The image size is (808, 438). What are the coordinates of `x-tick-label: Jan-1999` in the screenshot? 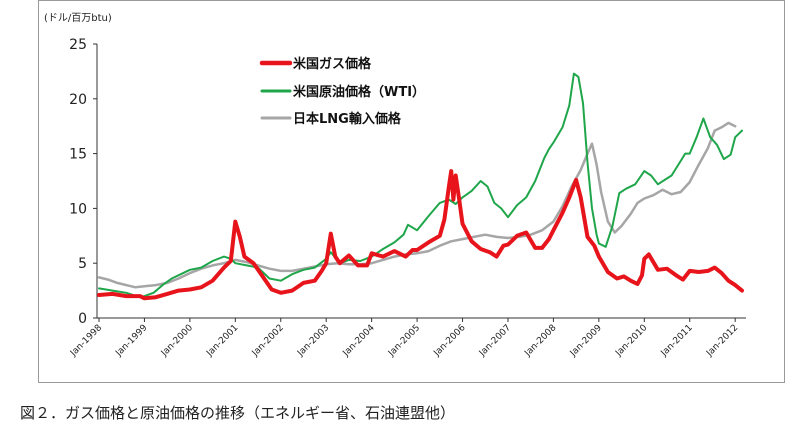 It's located at (131, 341).